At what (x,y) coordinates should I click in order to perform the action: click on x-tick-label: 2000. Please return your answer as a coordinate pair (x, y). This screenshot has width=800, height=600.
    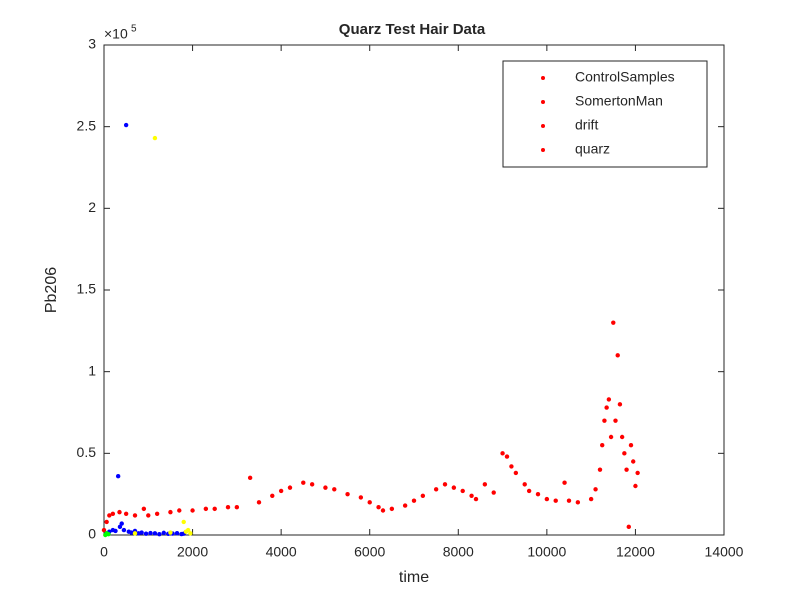
    Looking at the image, I should click on (192, 552).